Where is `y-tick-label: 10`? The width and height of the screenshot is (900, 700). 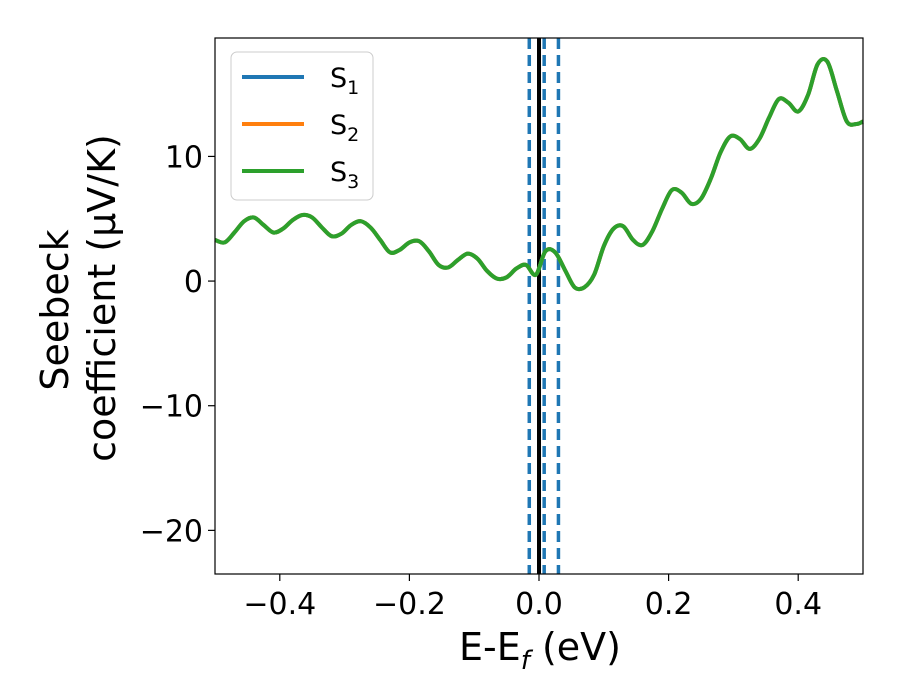 y-tick-label: 10 is located at coordinates (184, 157).